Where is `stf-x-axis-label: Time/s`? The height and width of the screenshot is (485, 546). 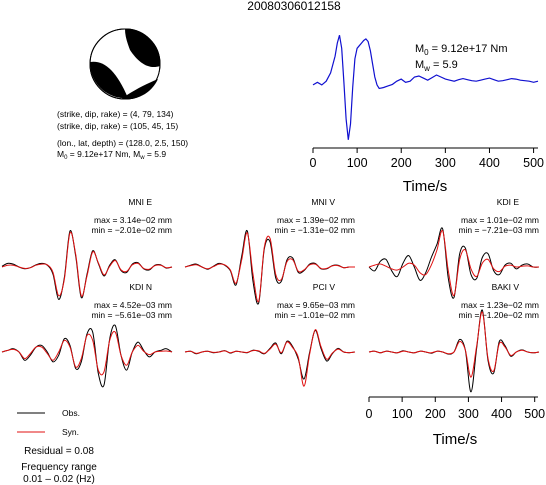 stf-x-axis-label: Time/s is located at coordinates (425, 186).